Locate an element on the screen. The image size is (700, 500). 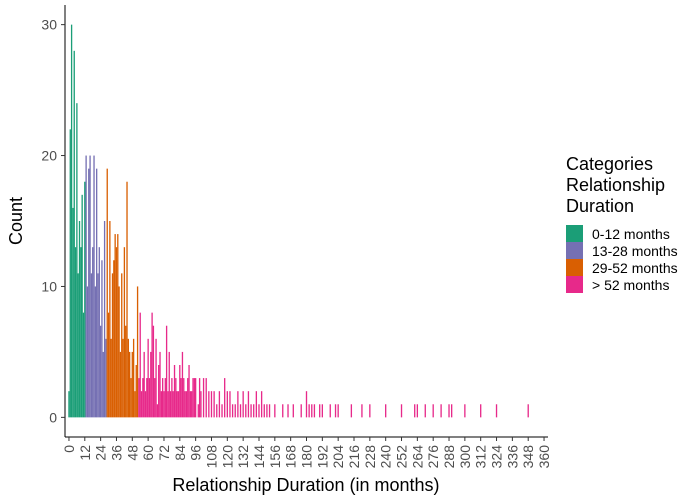
x-tick-label: 192 is located at coordinates (322, 457).